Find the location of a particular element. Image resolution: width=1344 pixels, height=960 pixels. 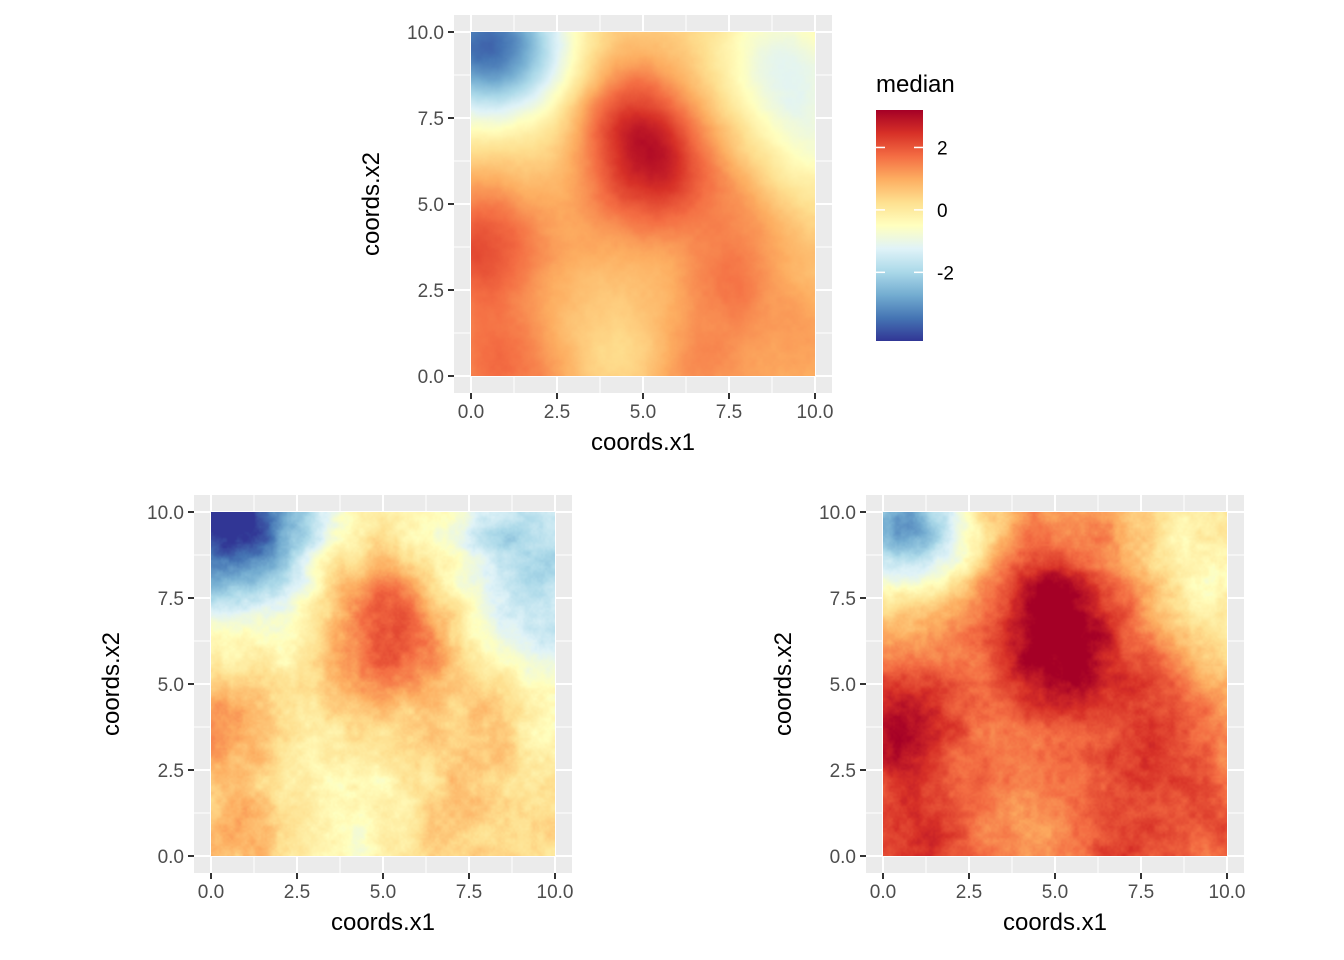

legend-tick-label: 0 is located at coordinates (942, 211).